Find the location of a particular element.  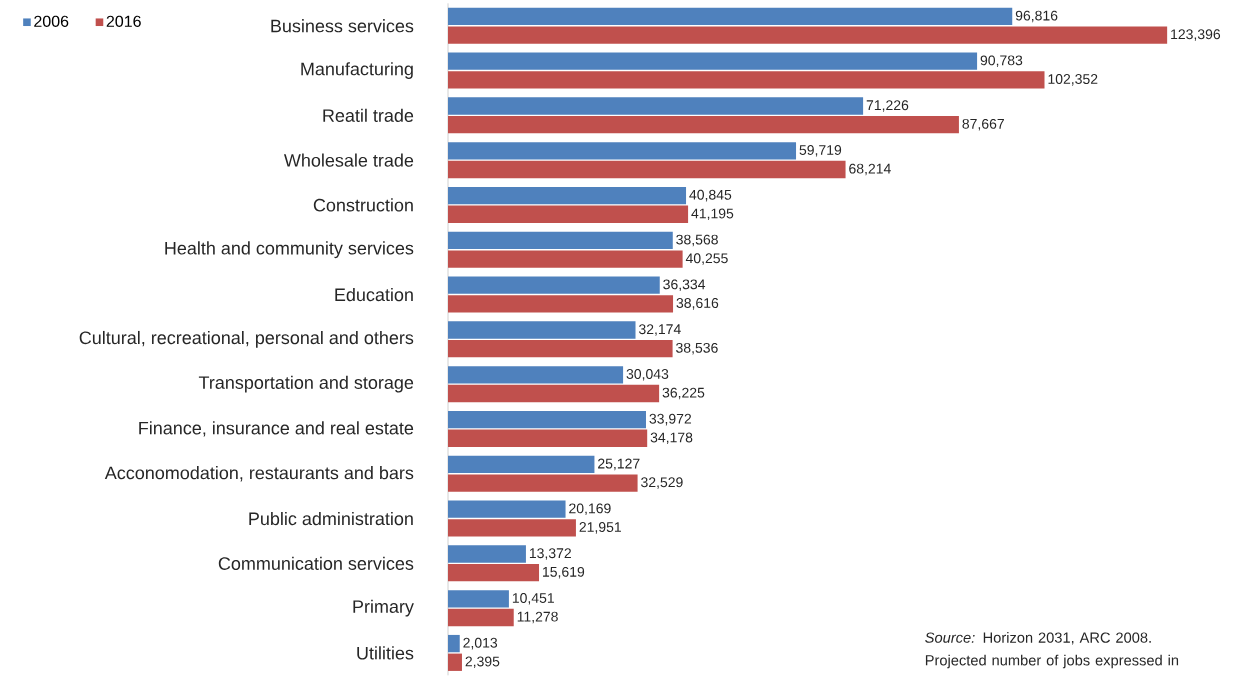

y-tick-label: Health and community services is located at coordinates (289, 250).